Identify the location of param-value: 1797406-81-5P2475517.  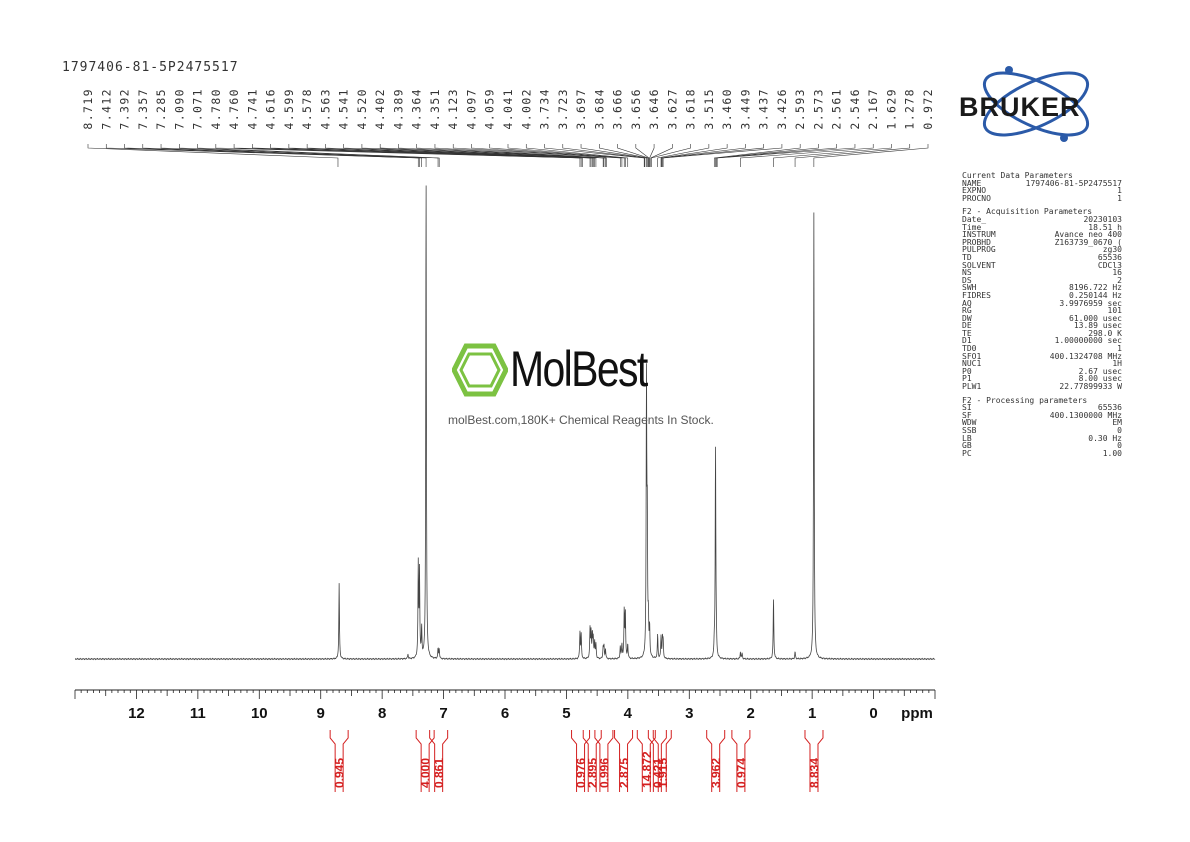
(1073, 183).